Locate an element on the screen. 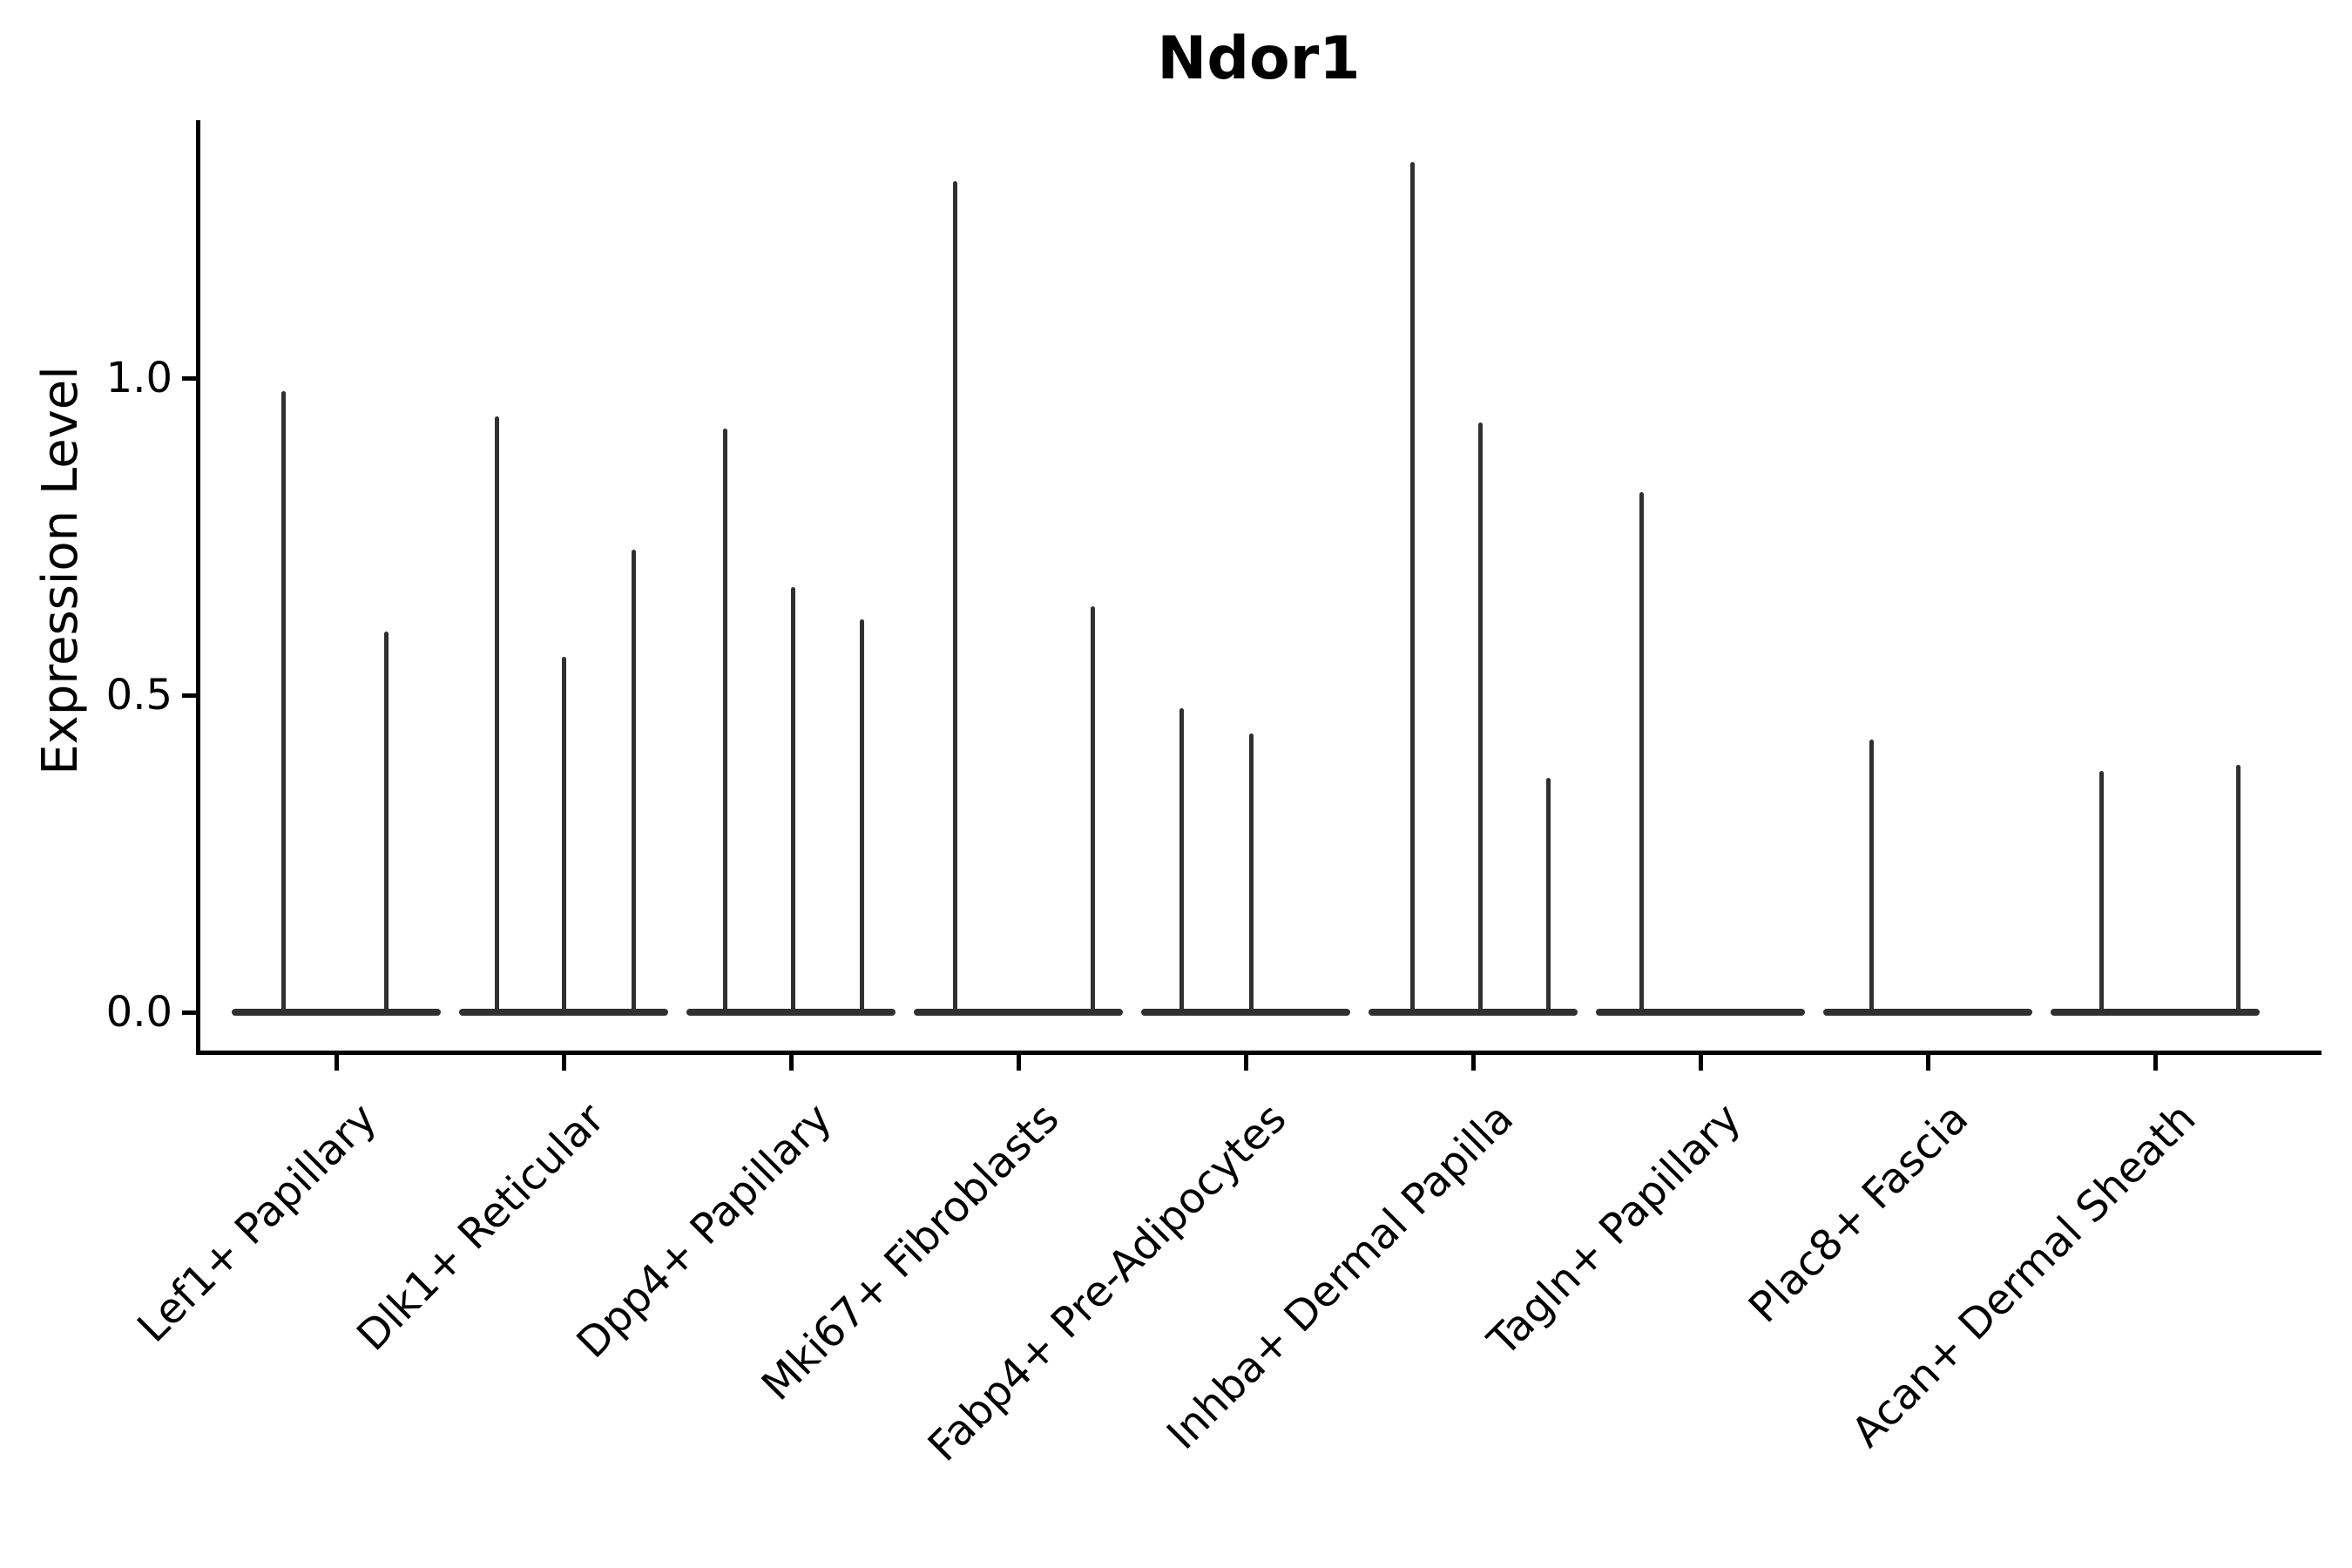 The image size is (2352, 1568). x-tick-label: Tagln+ Papillary is located at coordinates (1615, 1230).